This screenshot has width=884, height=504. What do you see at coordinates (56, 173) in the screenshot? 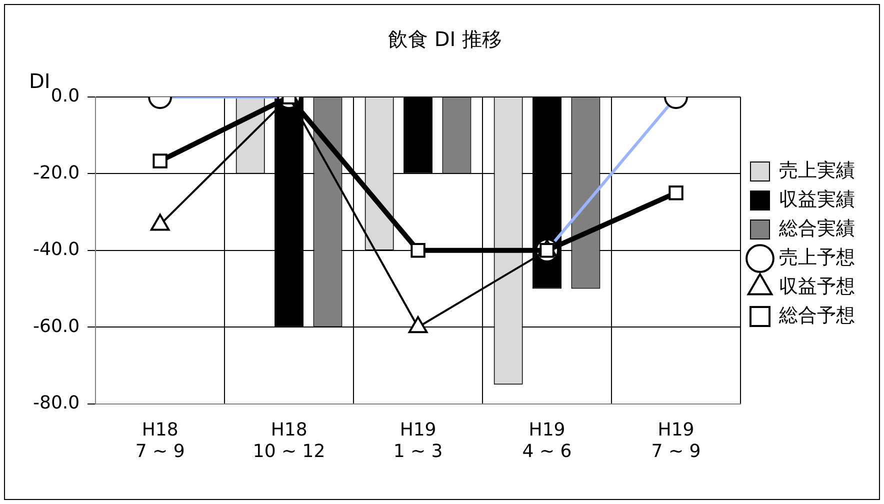
I see `y-tick-label: -20.0` at bounding box center [56, 173].